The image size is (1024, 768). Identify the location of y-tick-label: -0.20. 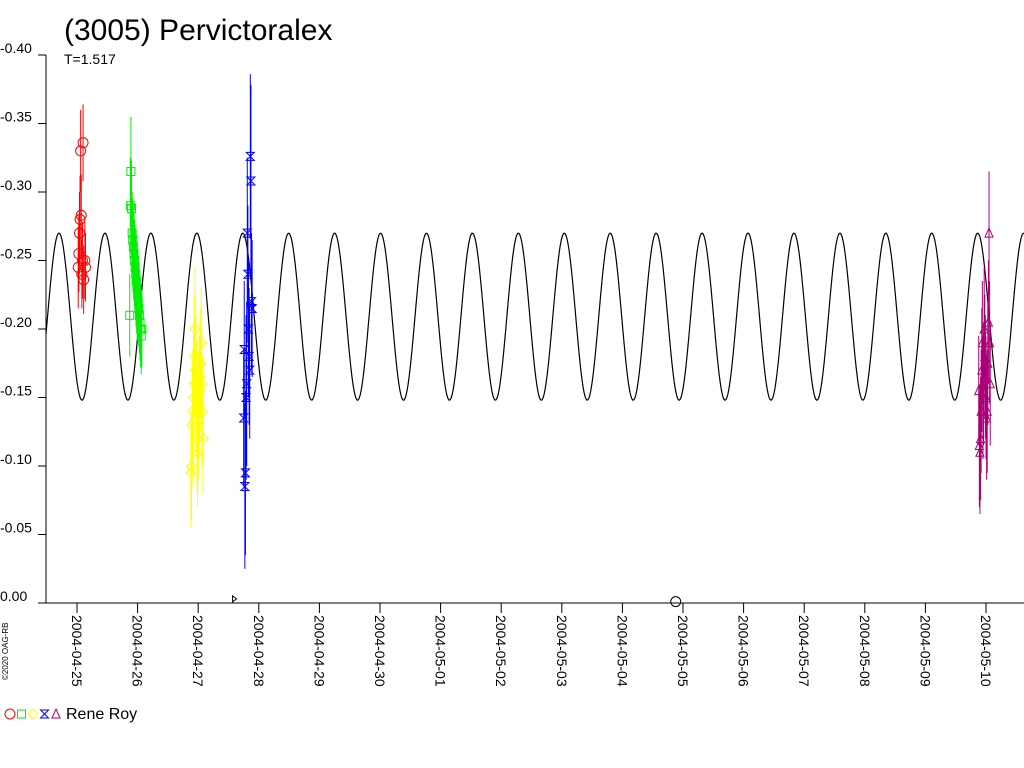
(16, 322).